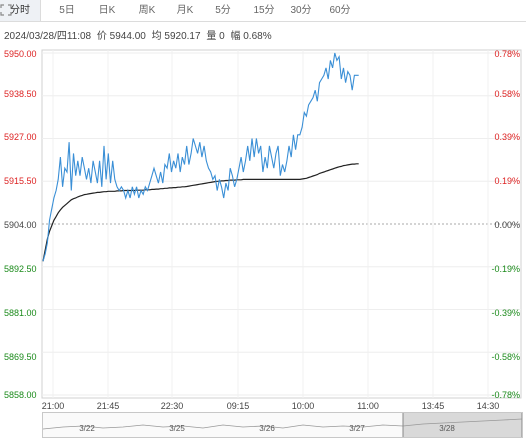 The image size is (526, 441). Describe the element at coordinates (368, 406) in the screenshot. I see `x-tick: 11:00` at that location.